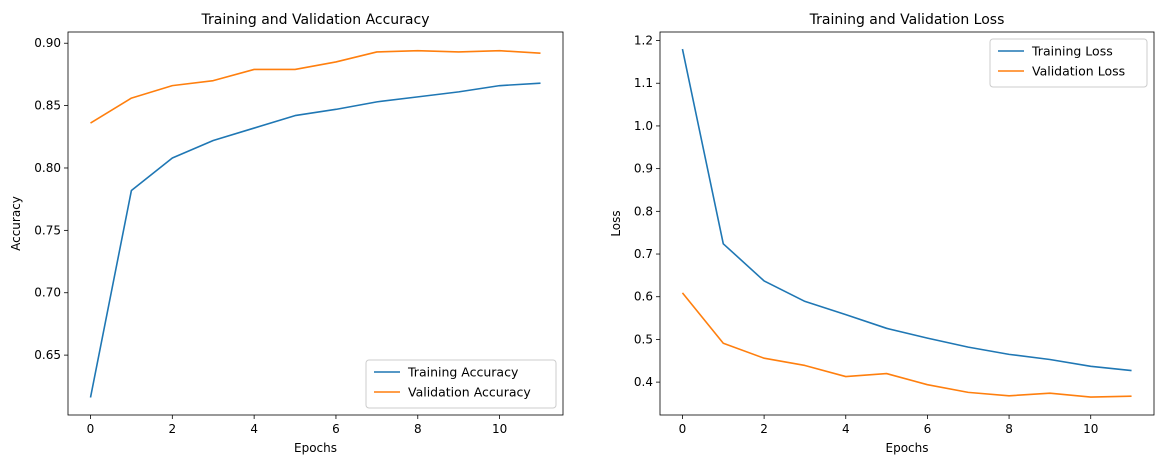 This screenshot has width=1165, height=470. I want to click on legend-entry: Training Loss, so click(1072, 51).